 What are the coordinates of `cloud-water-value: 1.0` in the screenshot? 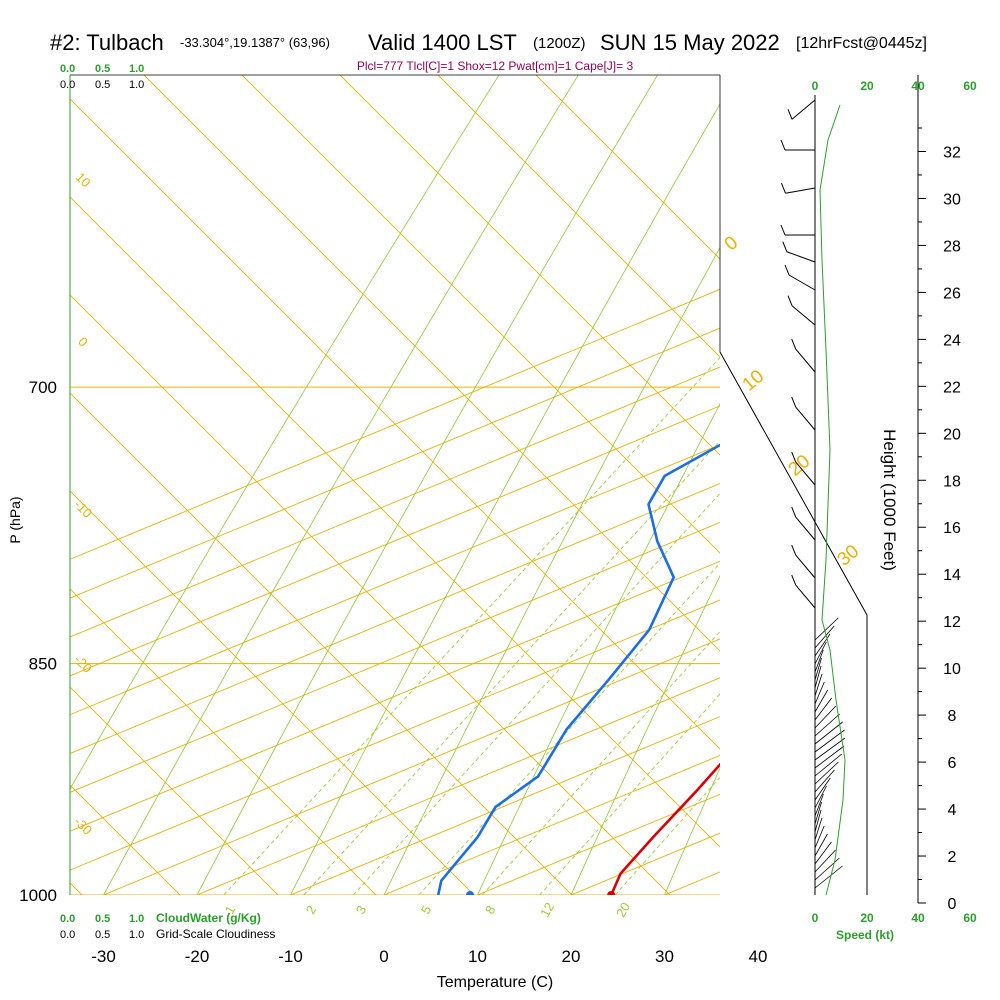 It's located at (136, 919).